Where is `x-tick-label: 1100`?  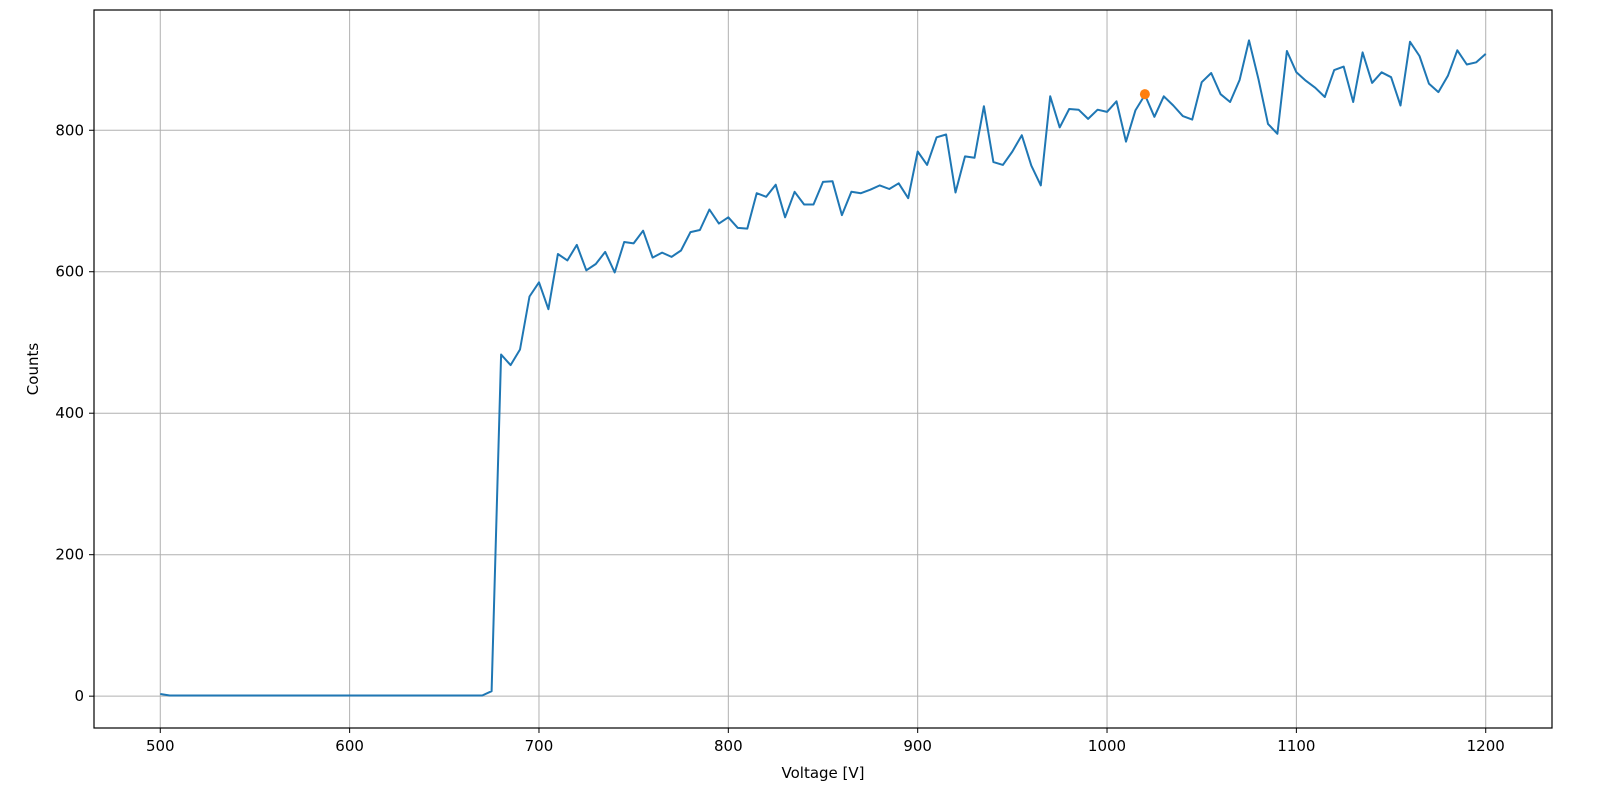 x-tick-label: 1100 is located at coordinates (1296, 746).